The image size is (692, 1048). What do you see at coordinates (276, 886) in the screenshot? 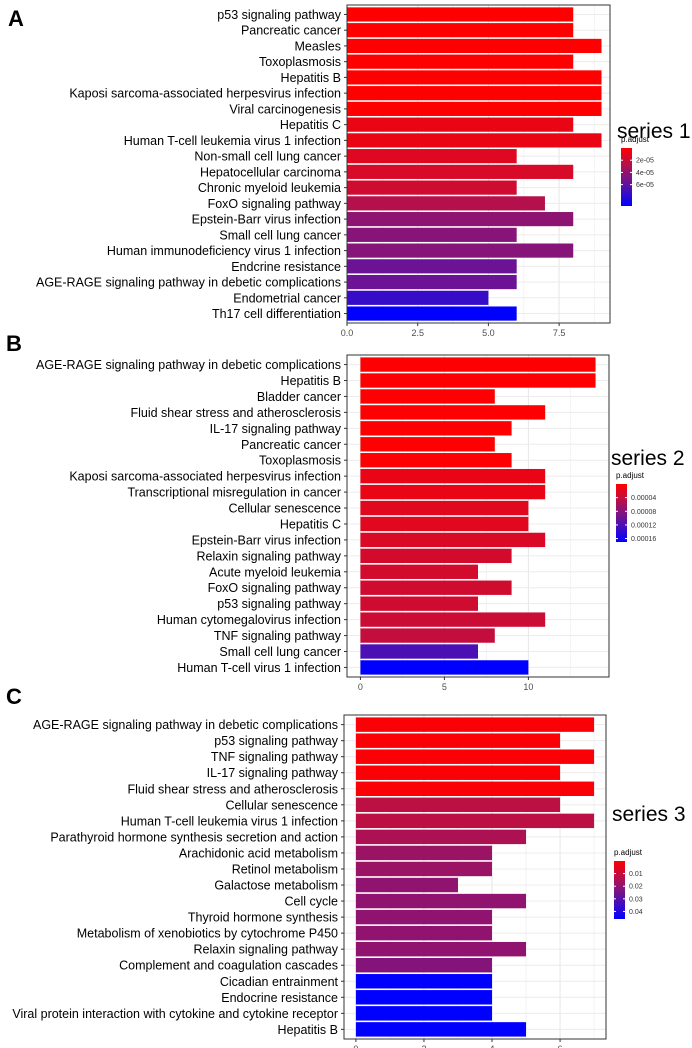
I see `category-label: Galactose metabolism` at bounding box center [276, 886].